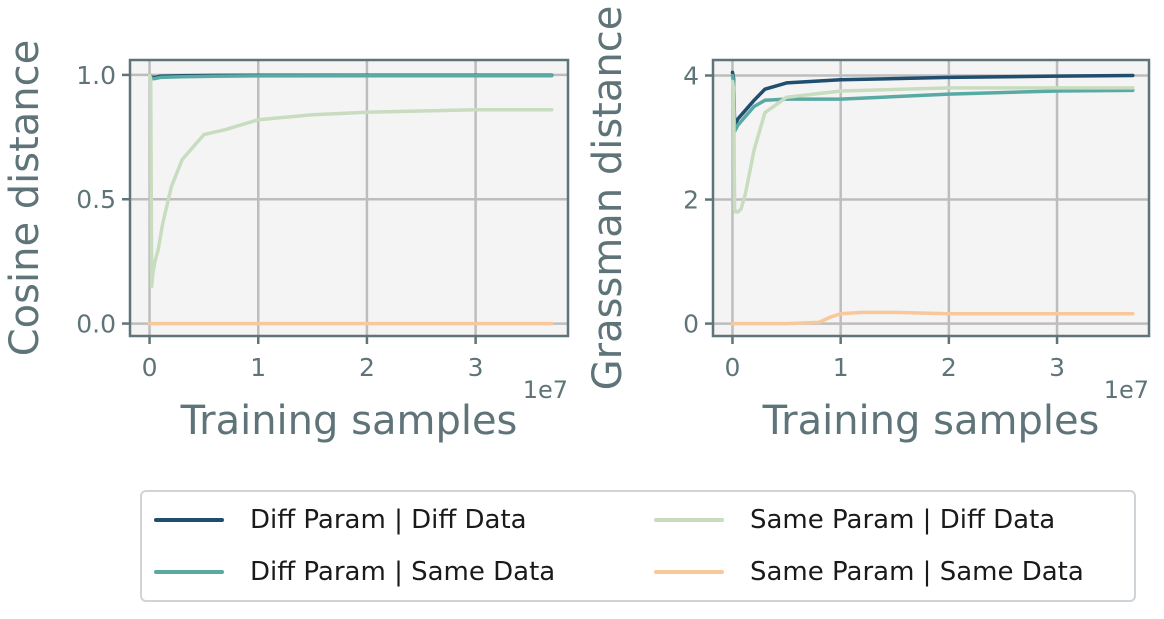  I want to click on y-tick-label: 2, so click(691, 200).